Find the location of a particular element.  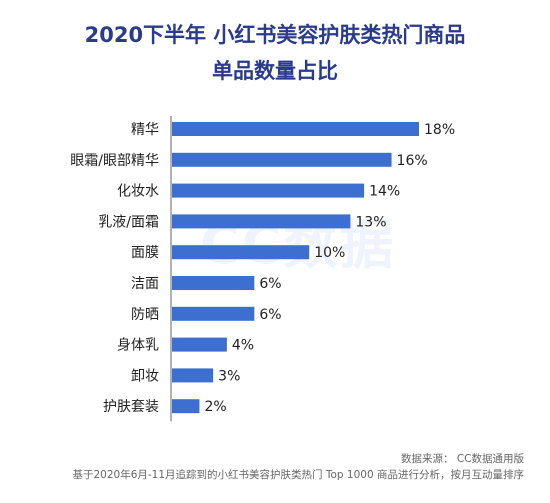

category-label: 精华 is located at coordinates (145, 130).